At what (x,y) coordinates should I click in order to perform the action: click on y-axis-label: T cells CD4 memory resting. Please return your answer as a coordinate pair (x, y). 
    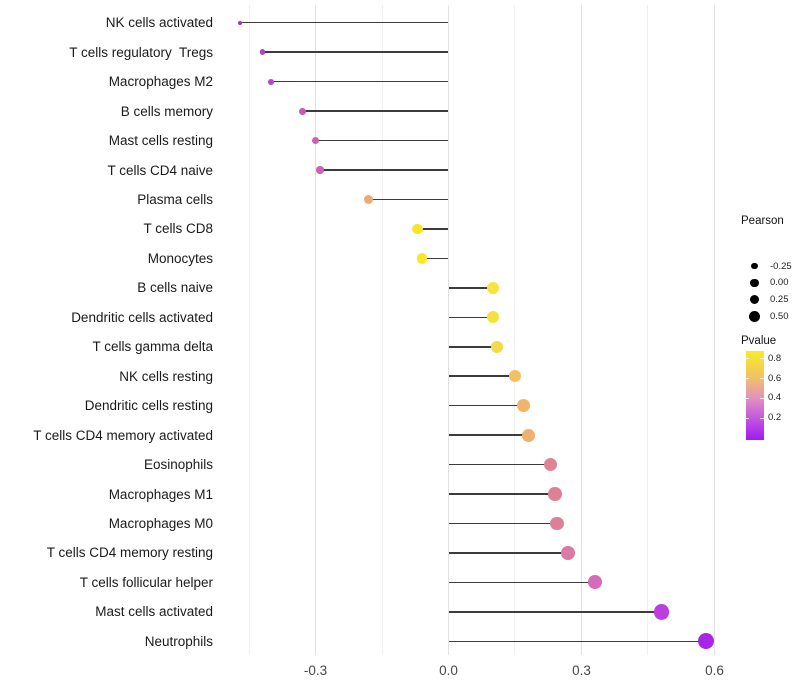
    Looking at the image, I should click on (129, 553).